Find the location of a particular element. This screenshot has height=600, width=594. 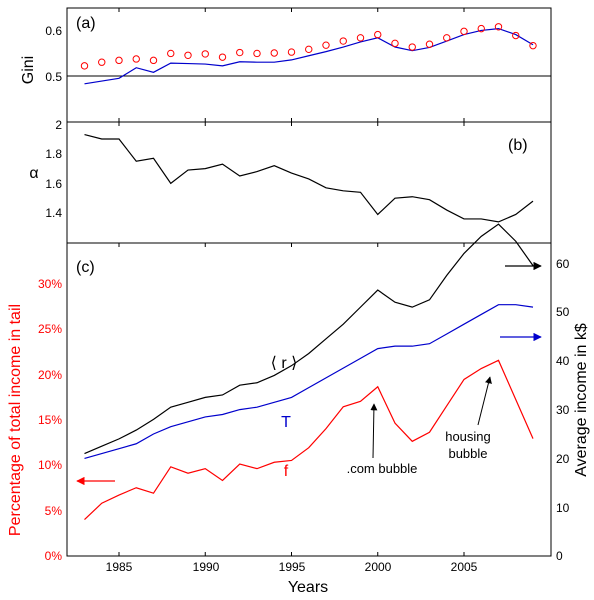

panel-b-ytick-1: 1.8 is located at coordinates (53, 154).